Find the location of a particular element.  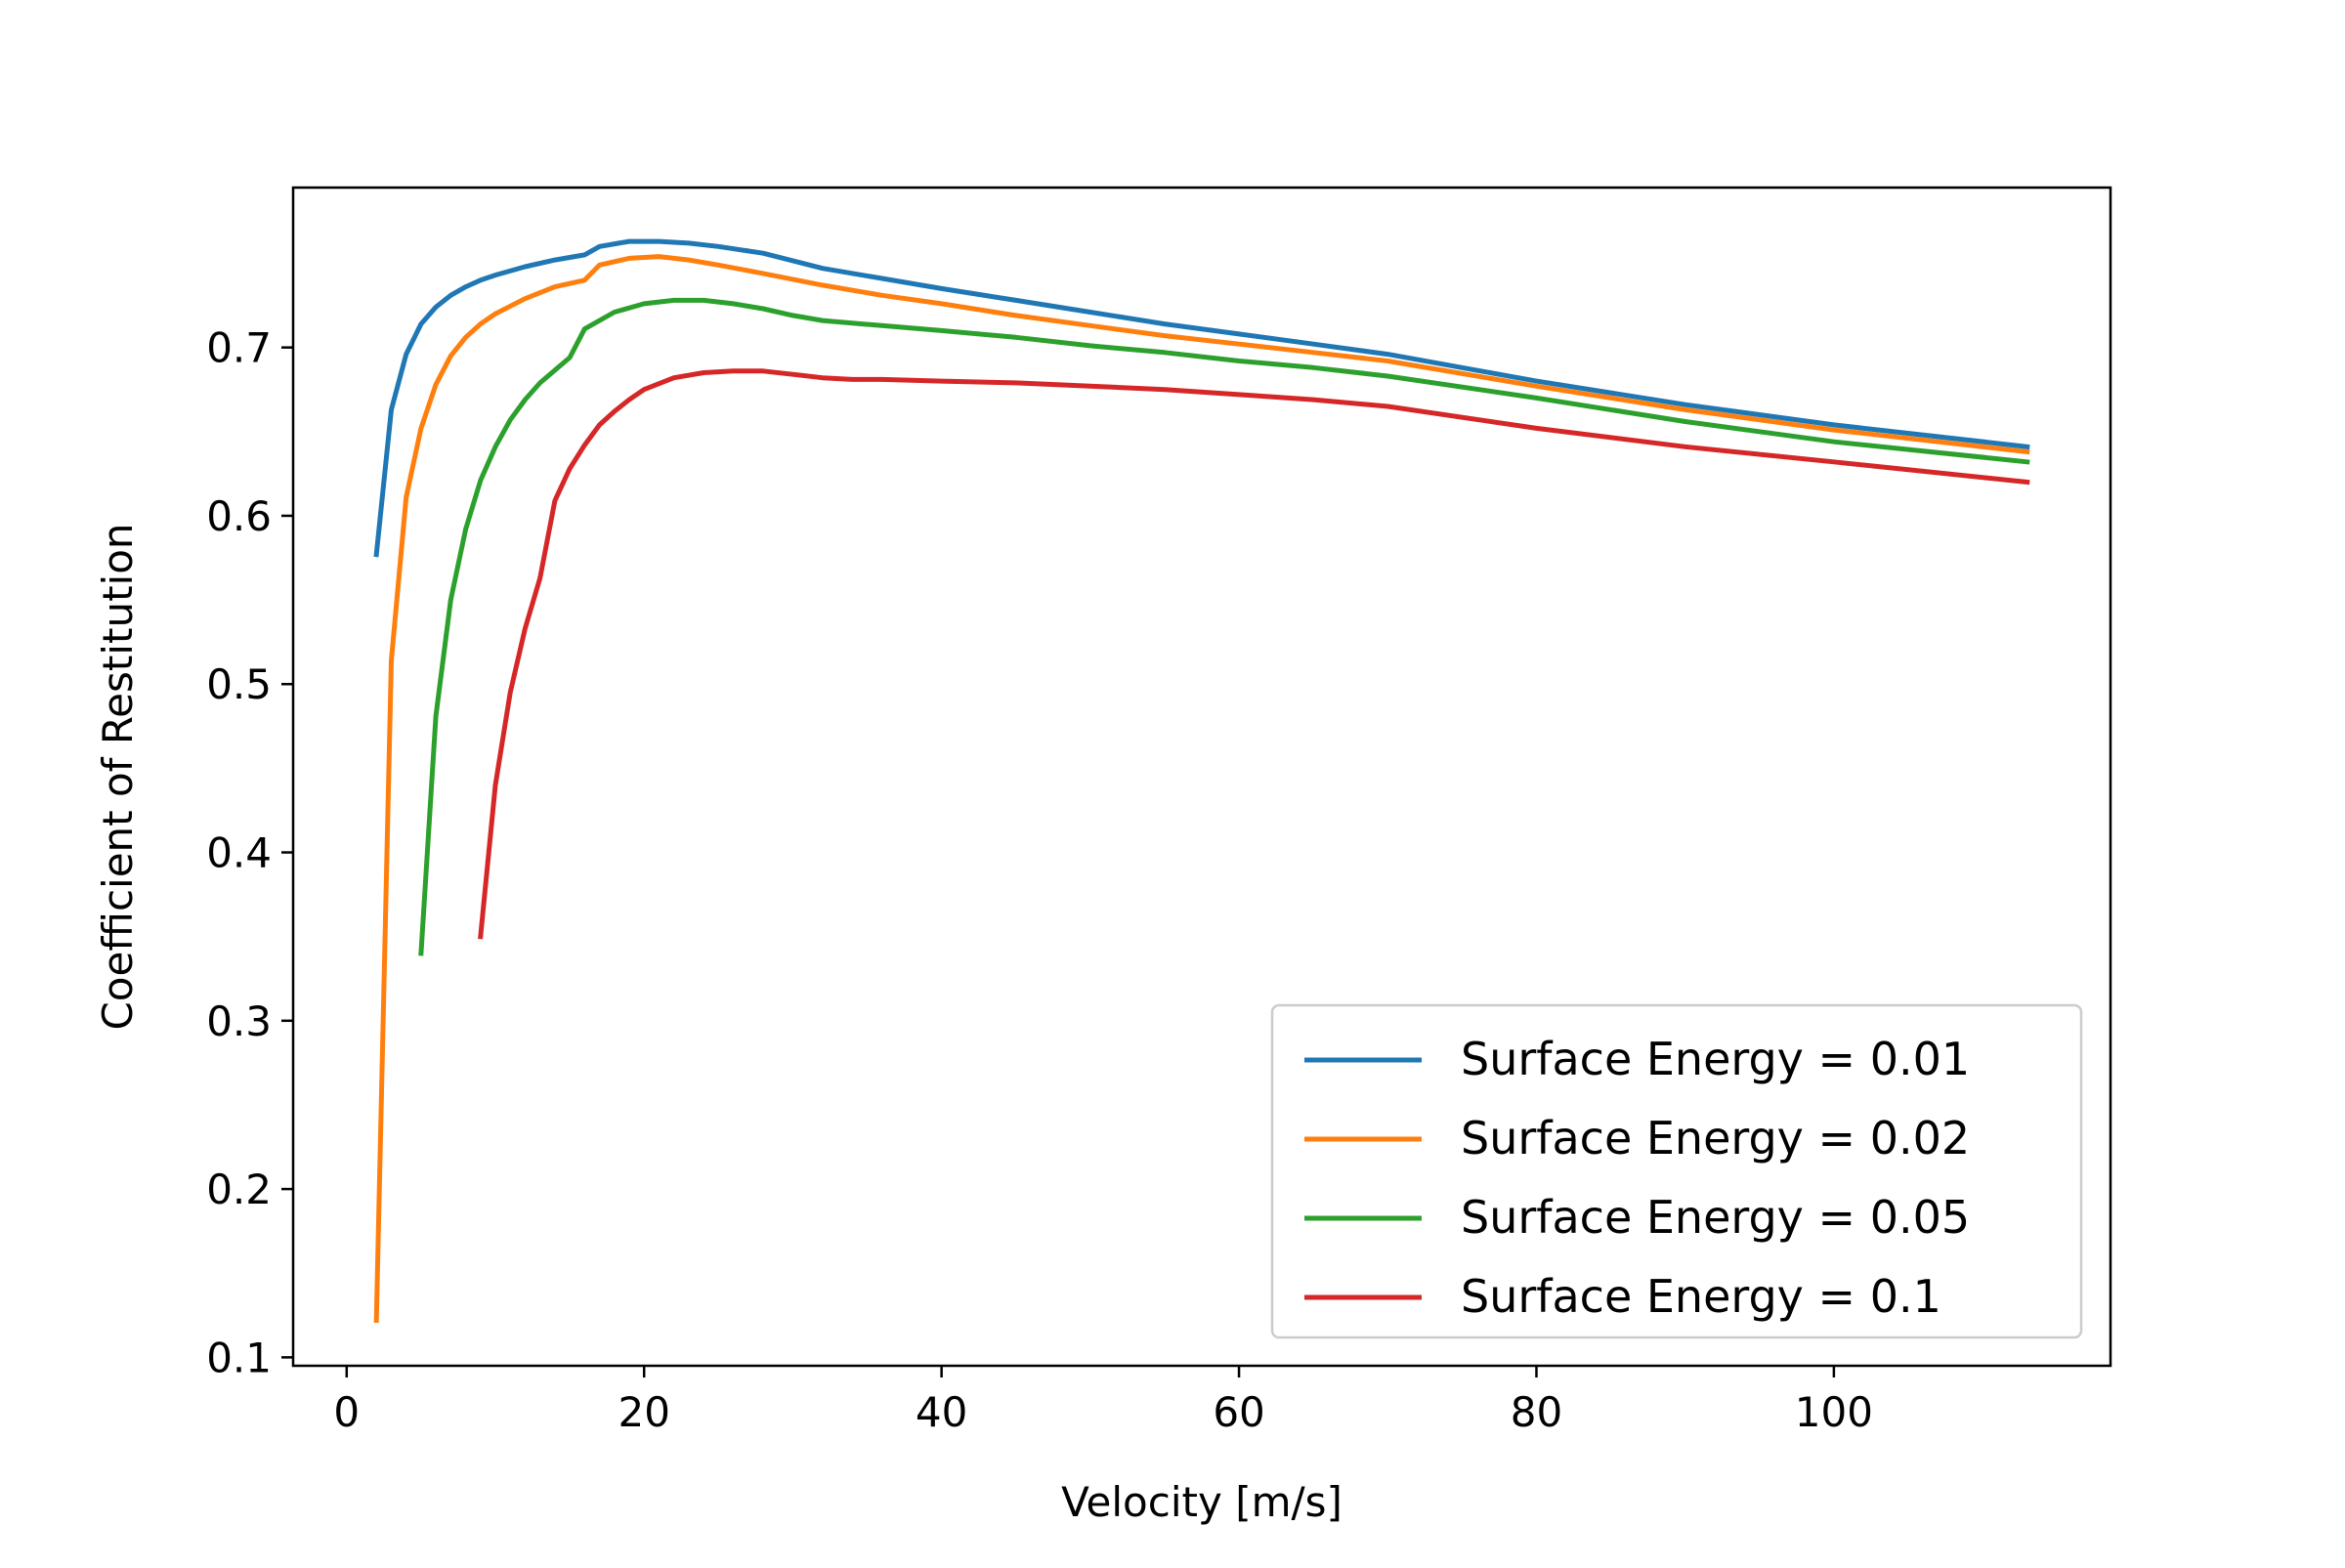

y-tick-label: 0.6 is located at coordinates (239, 516).